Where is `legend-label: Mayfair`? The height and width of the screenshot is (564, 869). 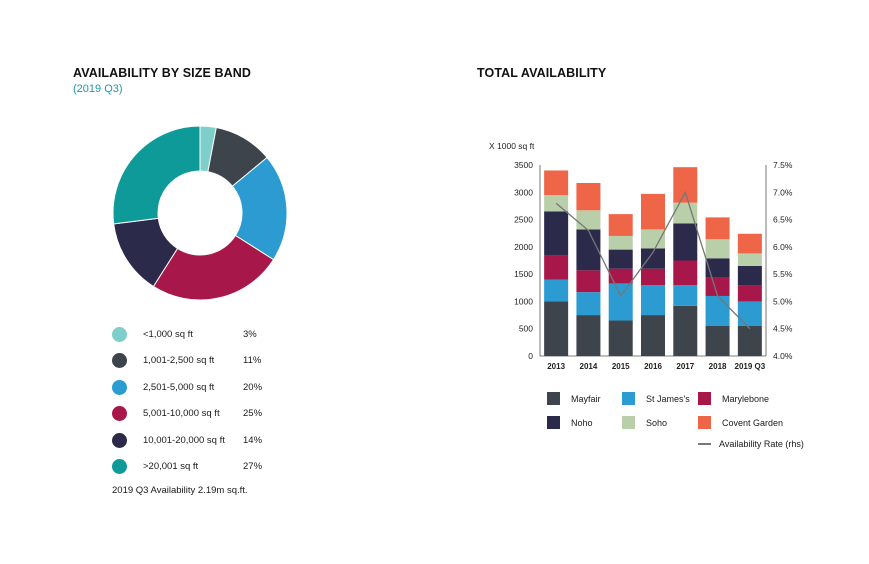 legend-label: Mayfair is located at coordinates (586, 398).